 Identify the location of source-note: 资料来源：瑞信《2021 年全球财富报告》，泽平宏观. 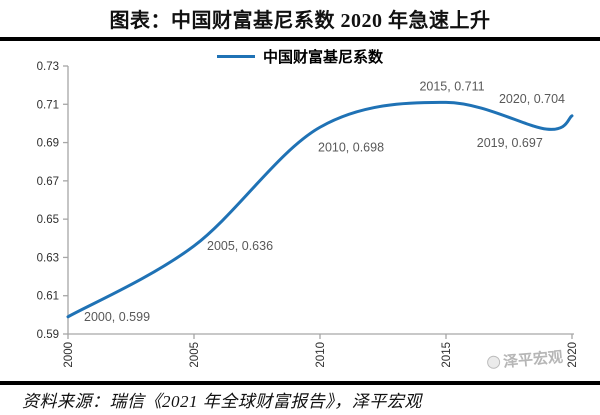
(222, 401).